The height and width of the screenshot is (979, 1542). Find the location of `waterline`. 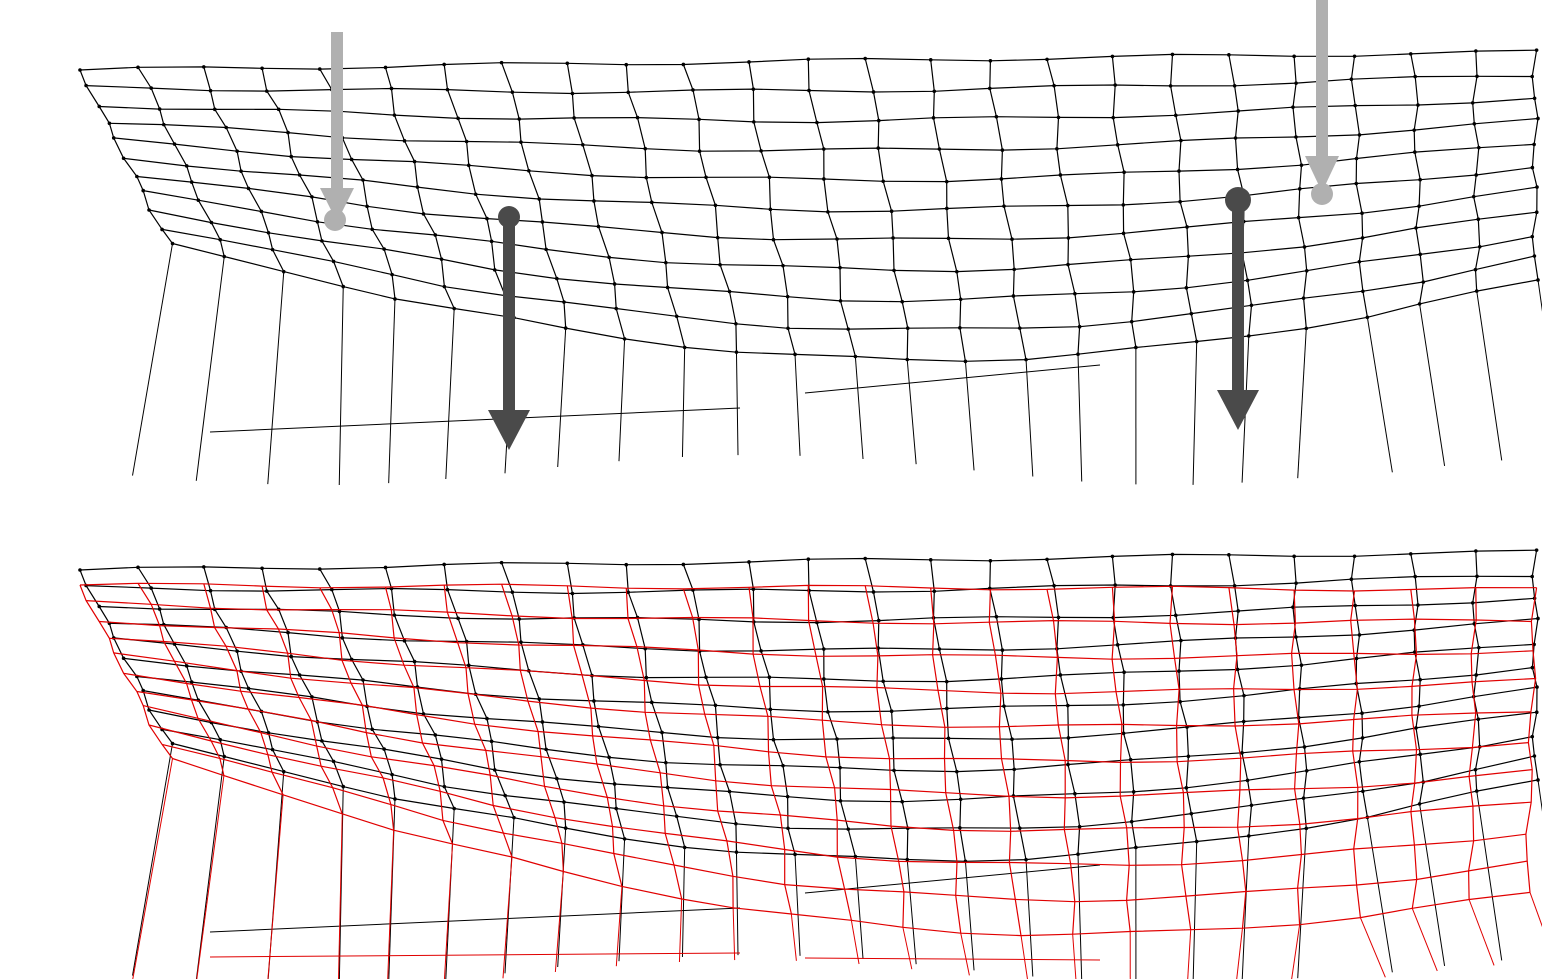

waterline is located at coordinates (840, 731).